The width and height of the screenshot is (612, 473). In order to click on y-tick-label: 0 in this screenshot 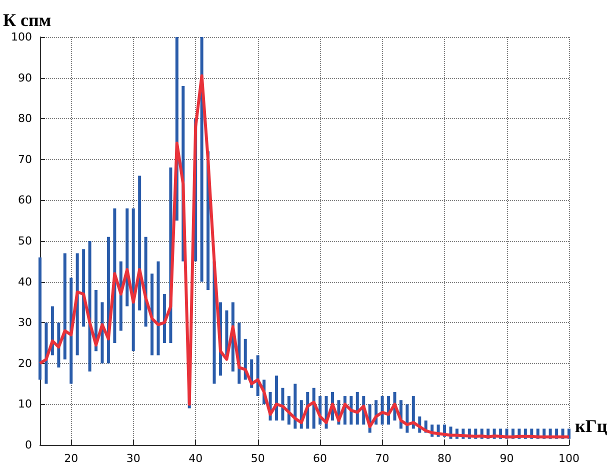, I will do `click(28, 445)`.